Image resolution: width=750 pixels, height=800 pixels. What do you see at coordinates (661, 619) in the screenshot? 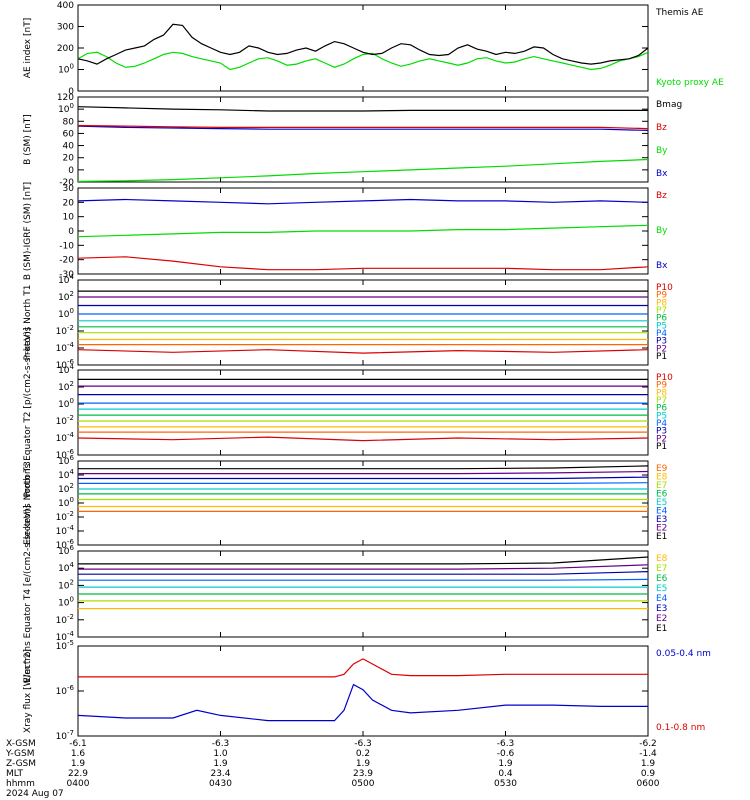
I see `legend-label: E2` at bounding box center [661, 619].